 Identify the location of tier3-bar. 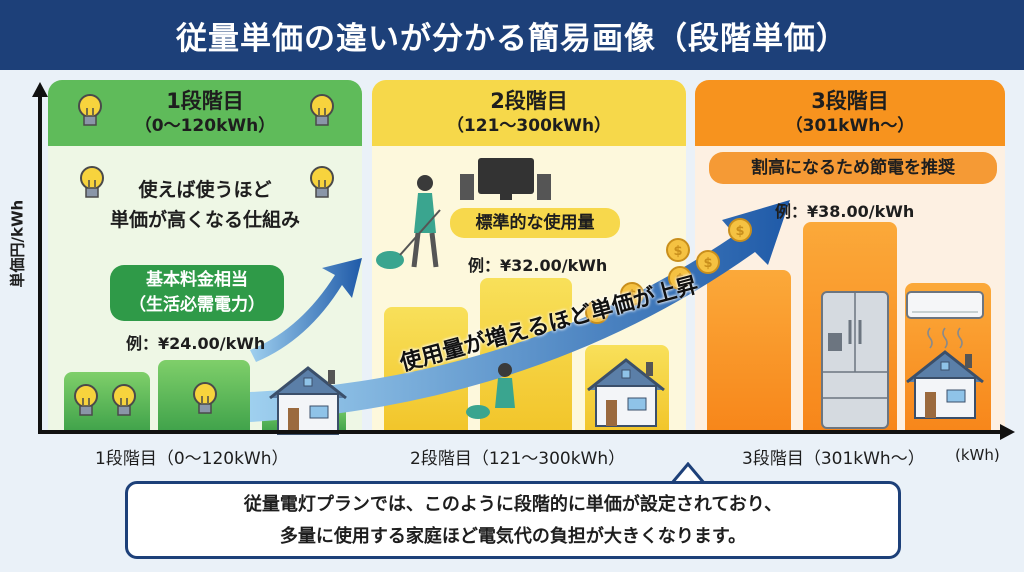
(749, 351).